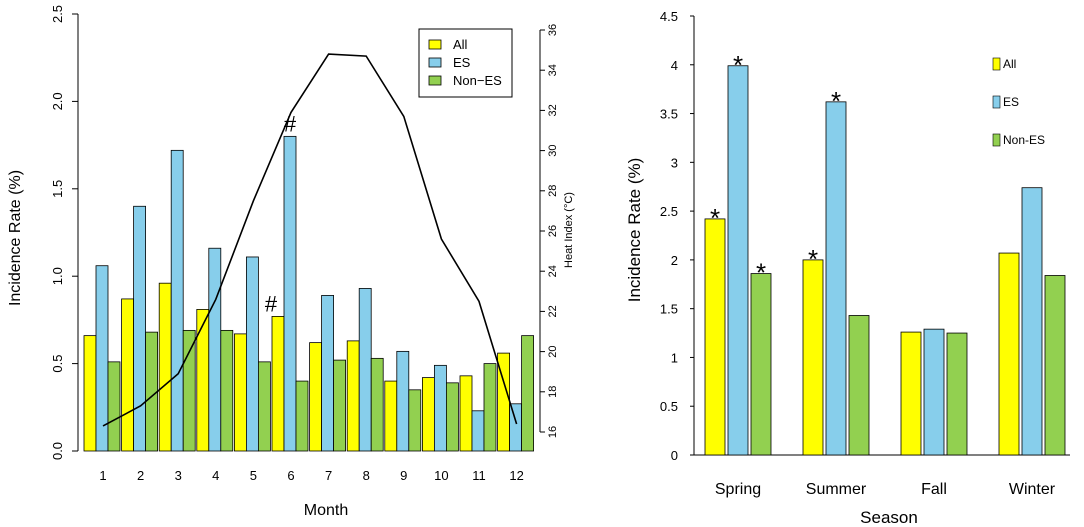  What do you see at coordinates (553, 30) in the screenshot?
I see `right-y-tick-label: 36` at bounding box center [553, 30].